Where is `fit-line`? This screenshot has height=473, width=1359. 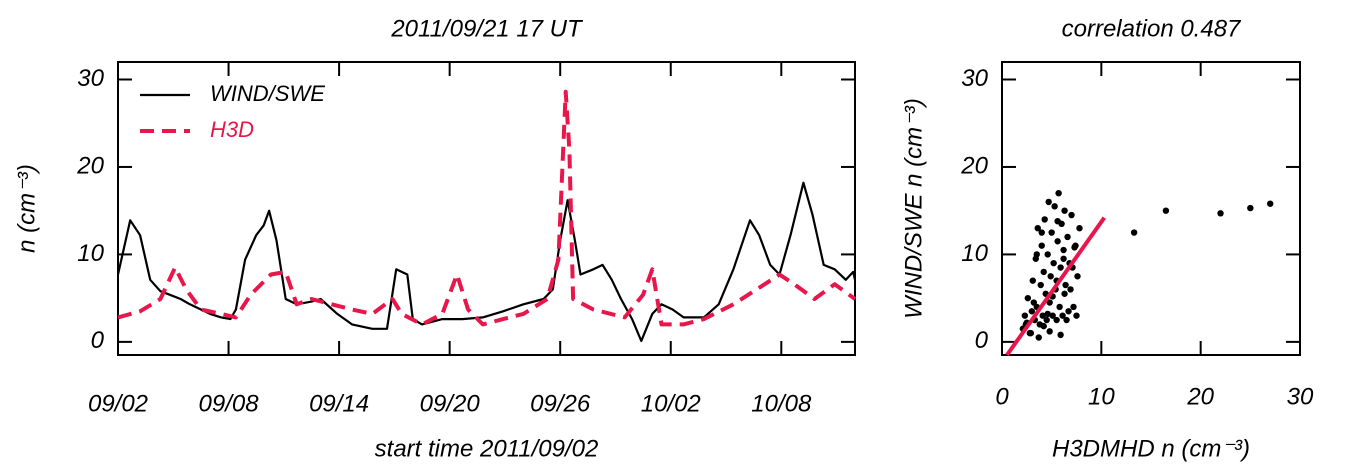 fit-line is located at coordinates (1055, 286).